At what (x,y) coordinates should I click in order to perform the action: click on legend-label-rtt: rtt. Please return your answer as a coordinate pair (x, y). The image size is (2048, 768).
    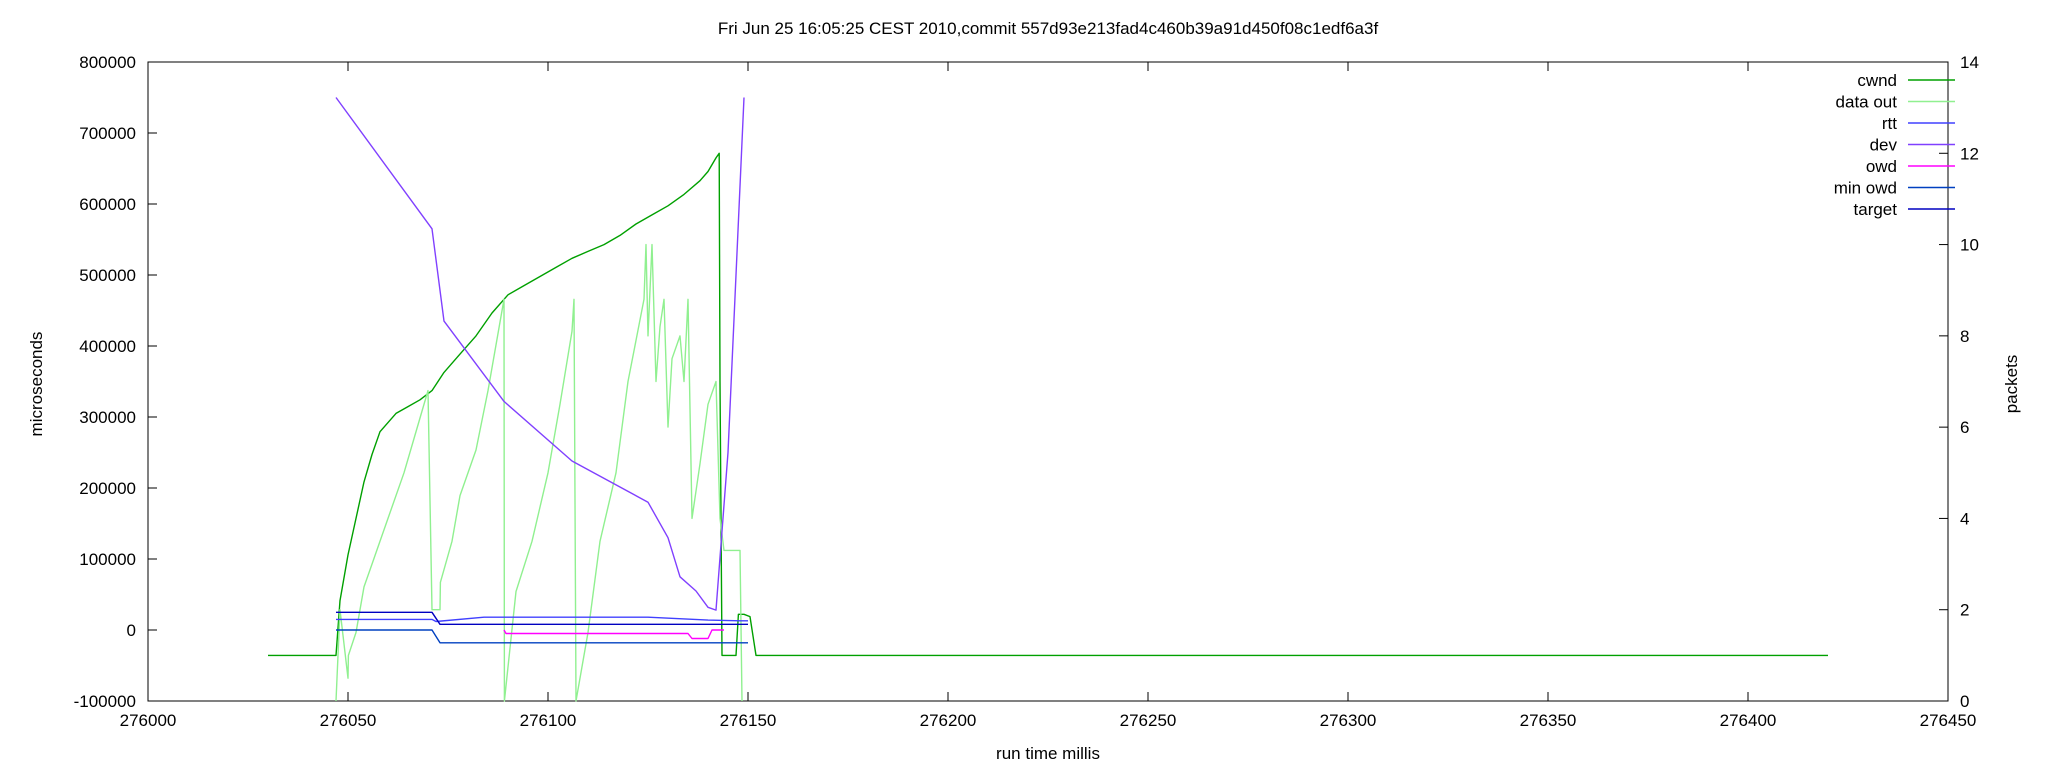
    Looking at the image, I should click on (1889, 123).